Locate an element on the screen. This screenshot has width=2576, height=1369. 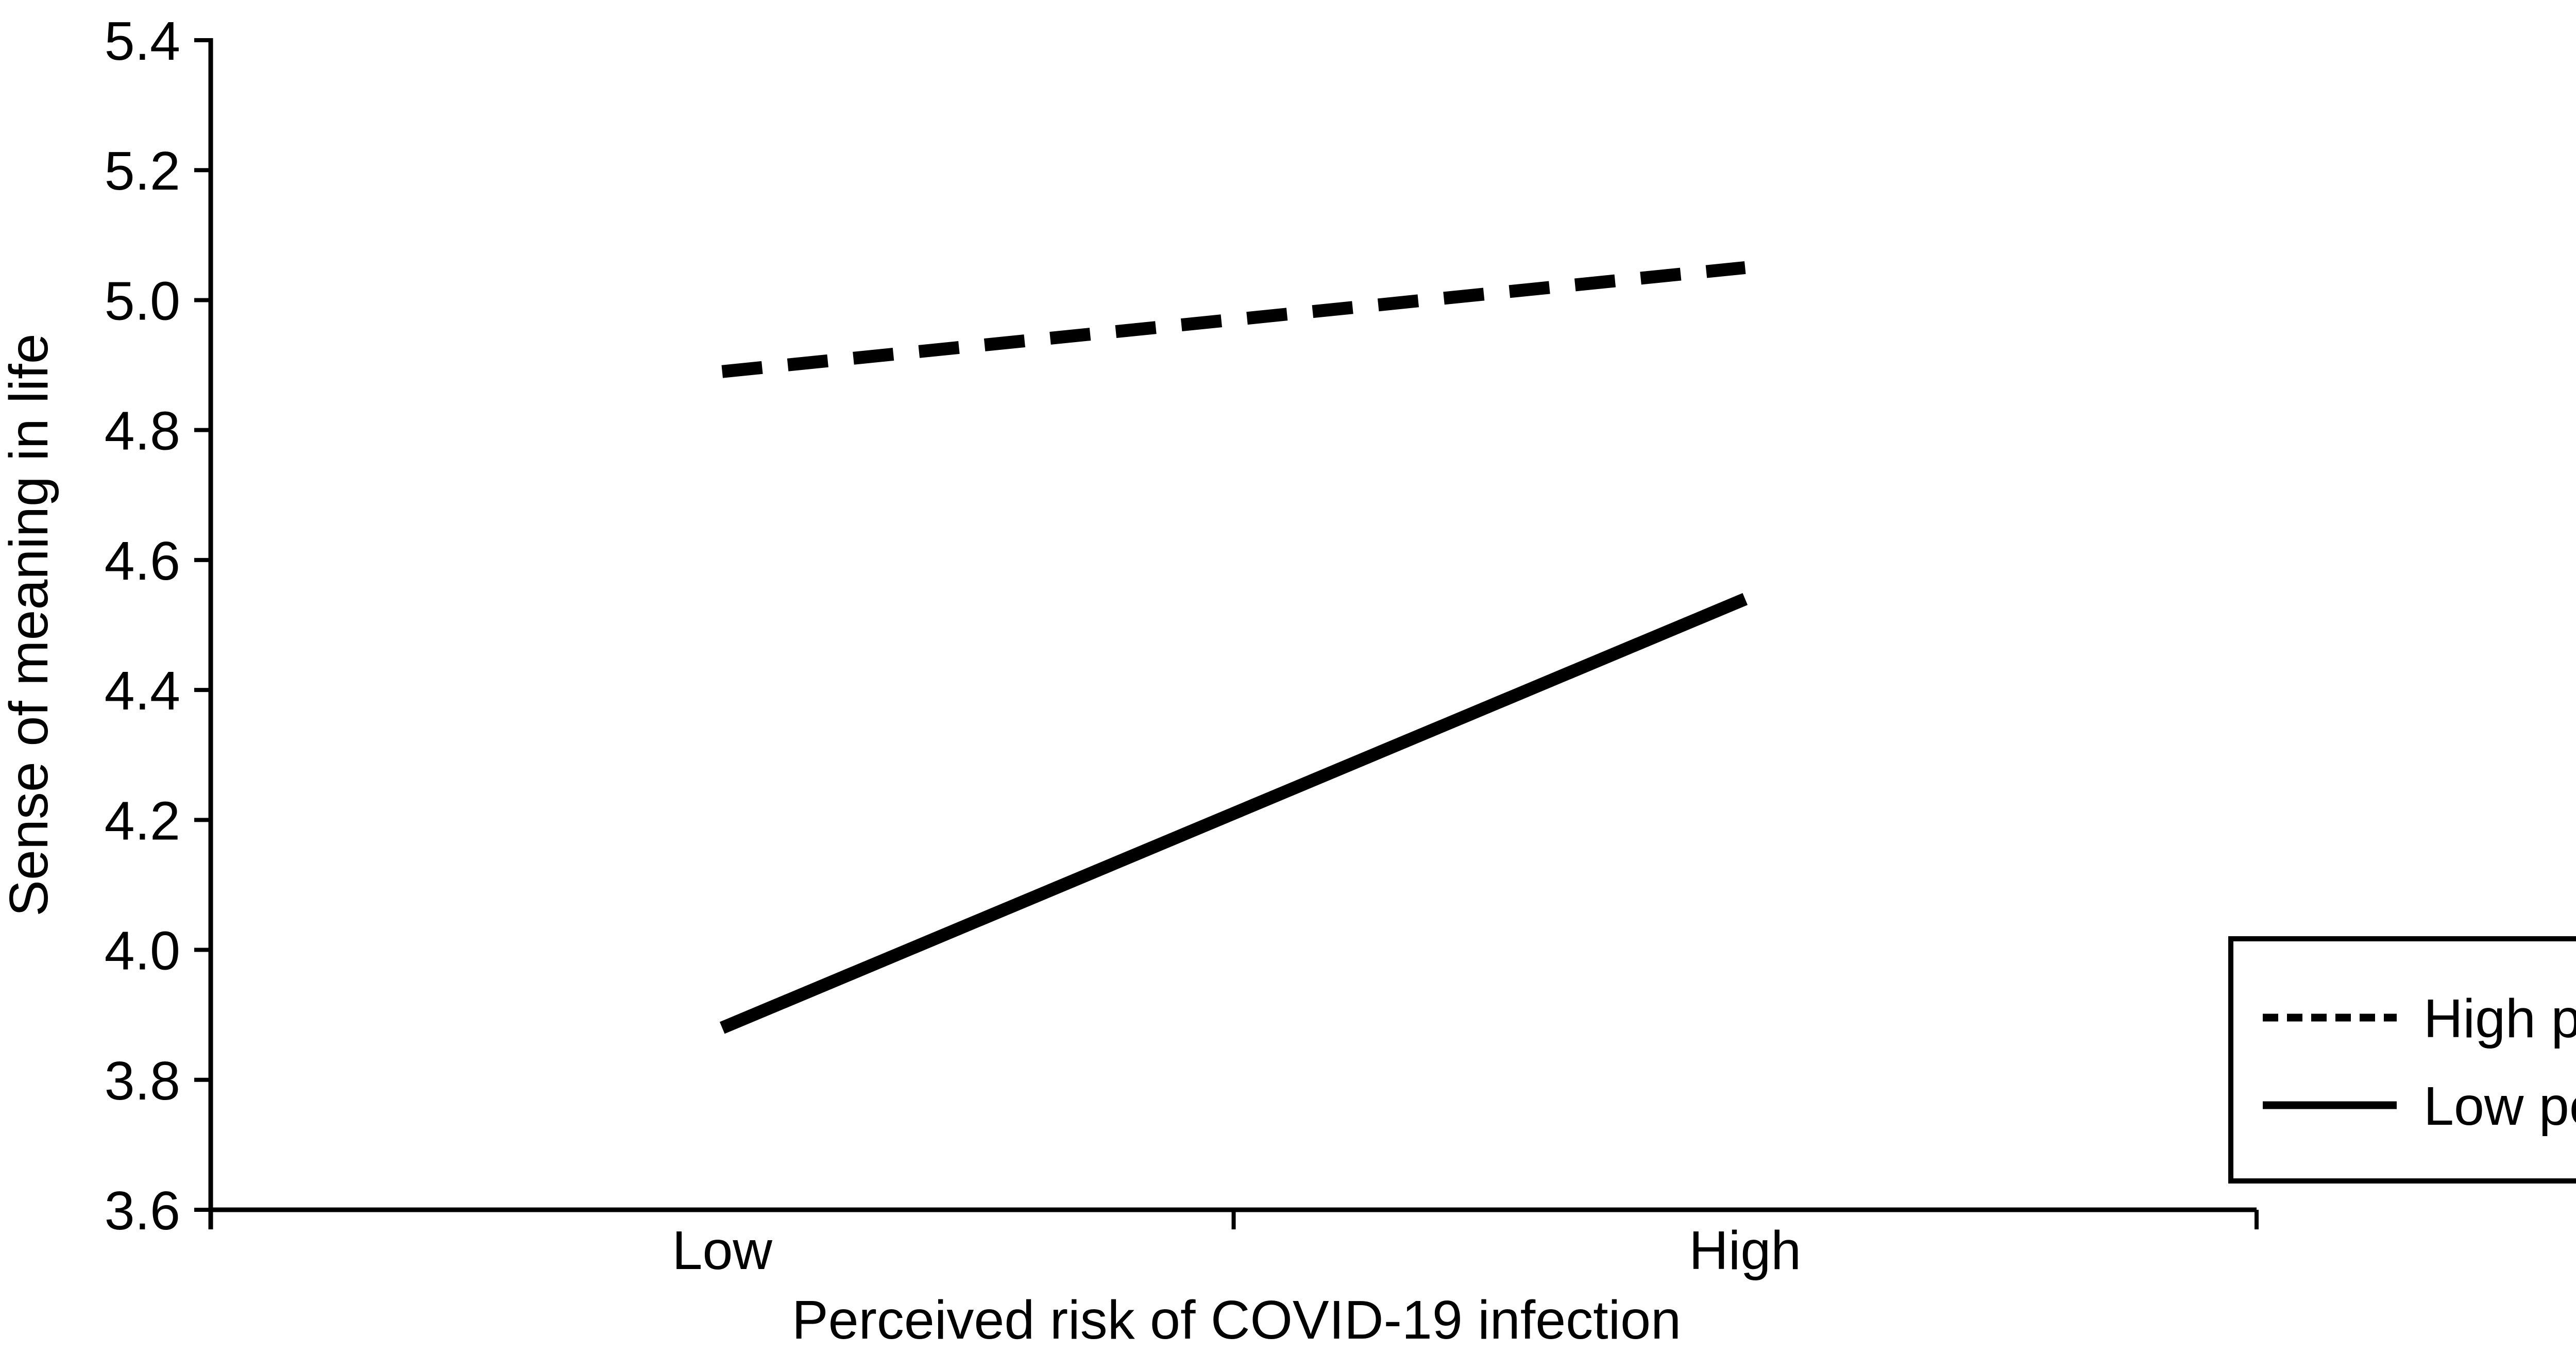
y-tick-label: 5.0 is located at coordinates (142, 301).